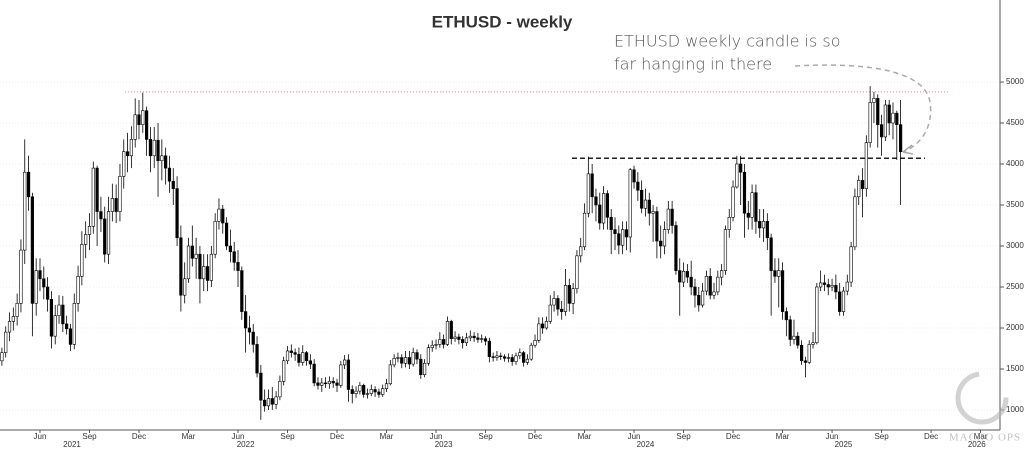 Image resolution: width=1024 pixels, height=449 pixels. What do you see at coordinates (646, 444) in the screenshot?
I see `year-label: 2024` at bounding box center [646, 444].